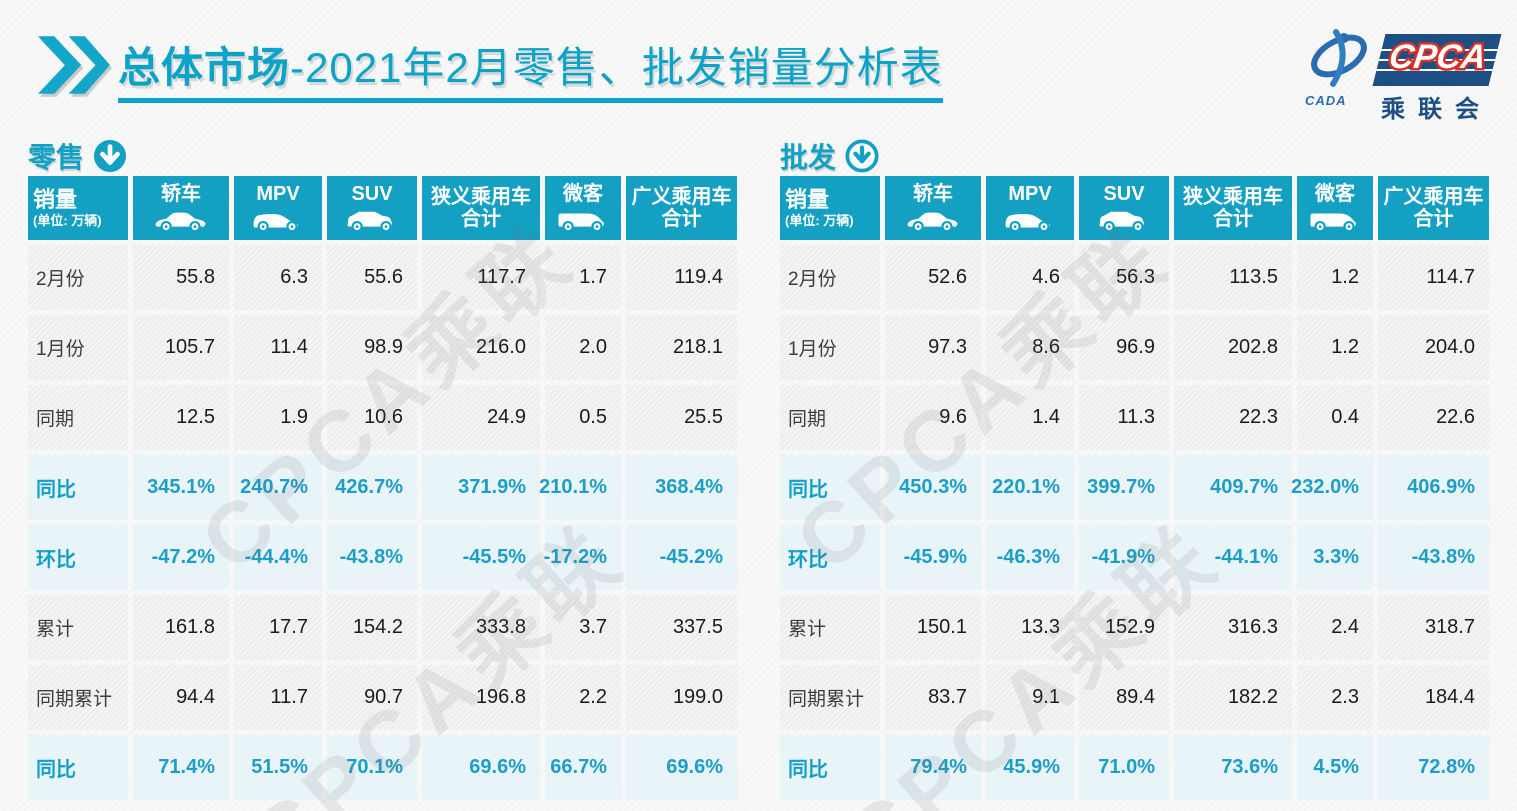 The height and width of the screenshot is (811, 1517). Describe the element at coordinates (1135, 277) in the screenshot. I see `value-text: 56.3` at that location.